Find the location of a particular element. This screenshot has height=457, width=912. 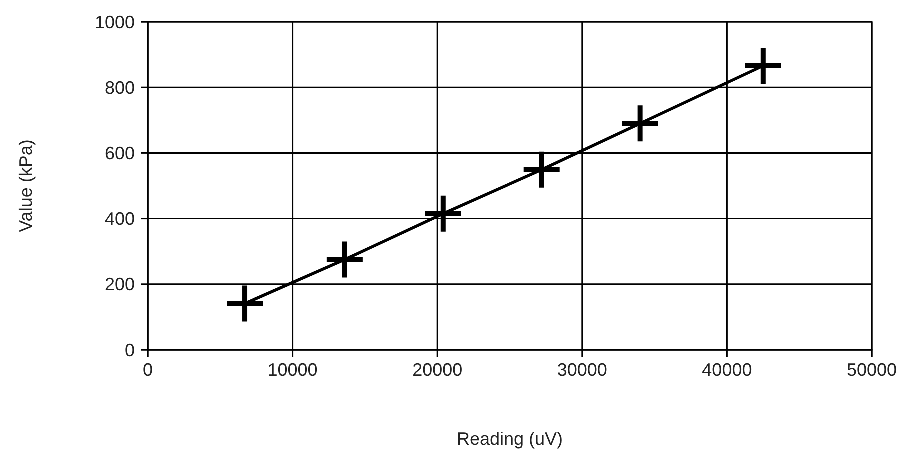

x-axis-title: Reading (uV) is located at coordinates (510, 439).